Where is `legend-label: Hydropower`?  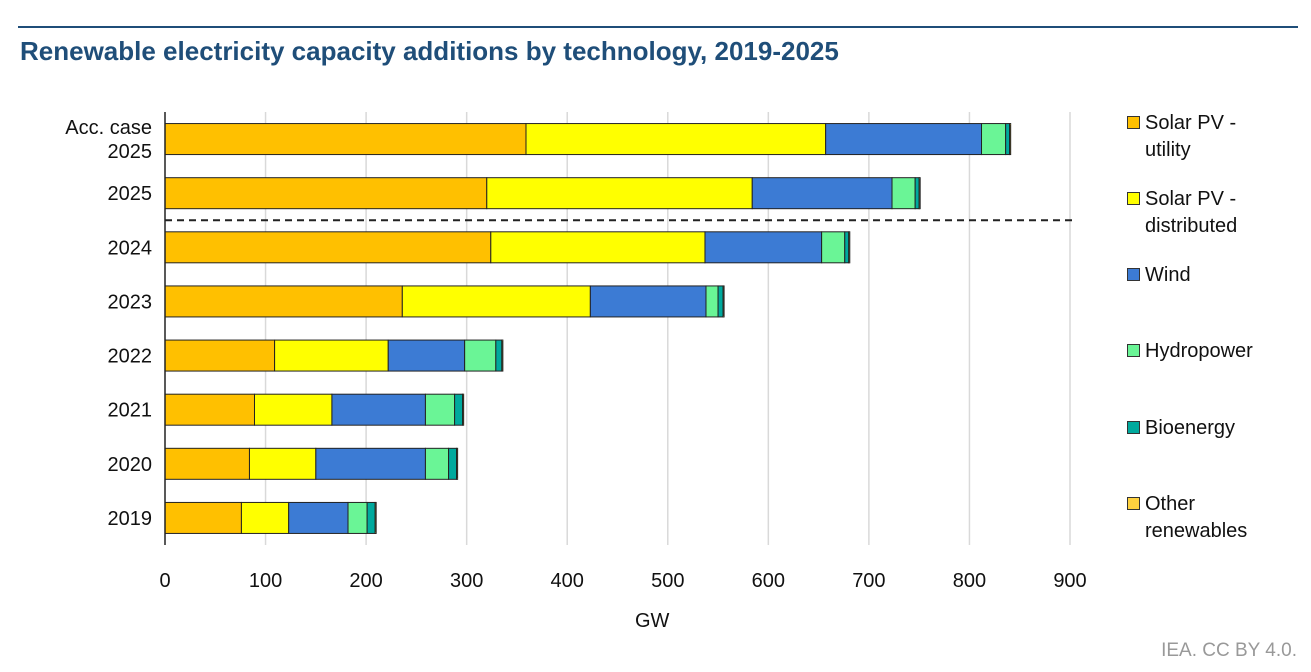 legend-label: Hydropower is located at coordinates (1199, 351).